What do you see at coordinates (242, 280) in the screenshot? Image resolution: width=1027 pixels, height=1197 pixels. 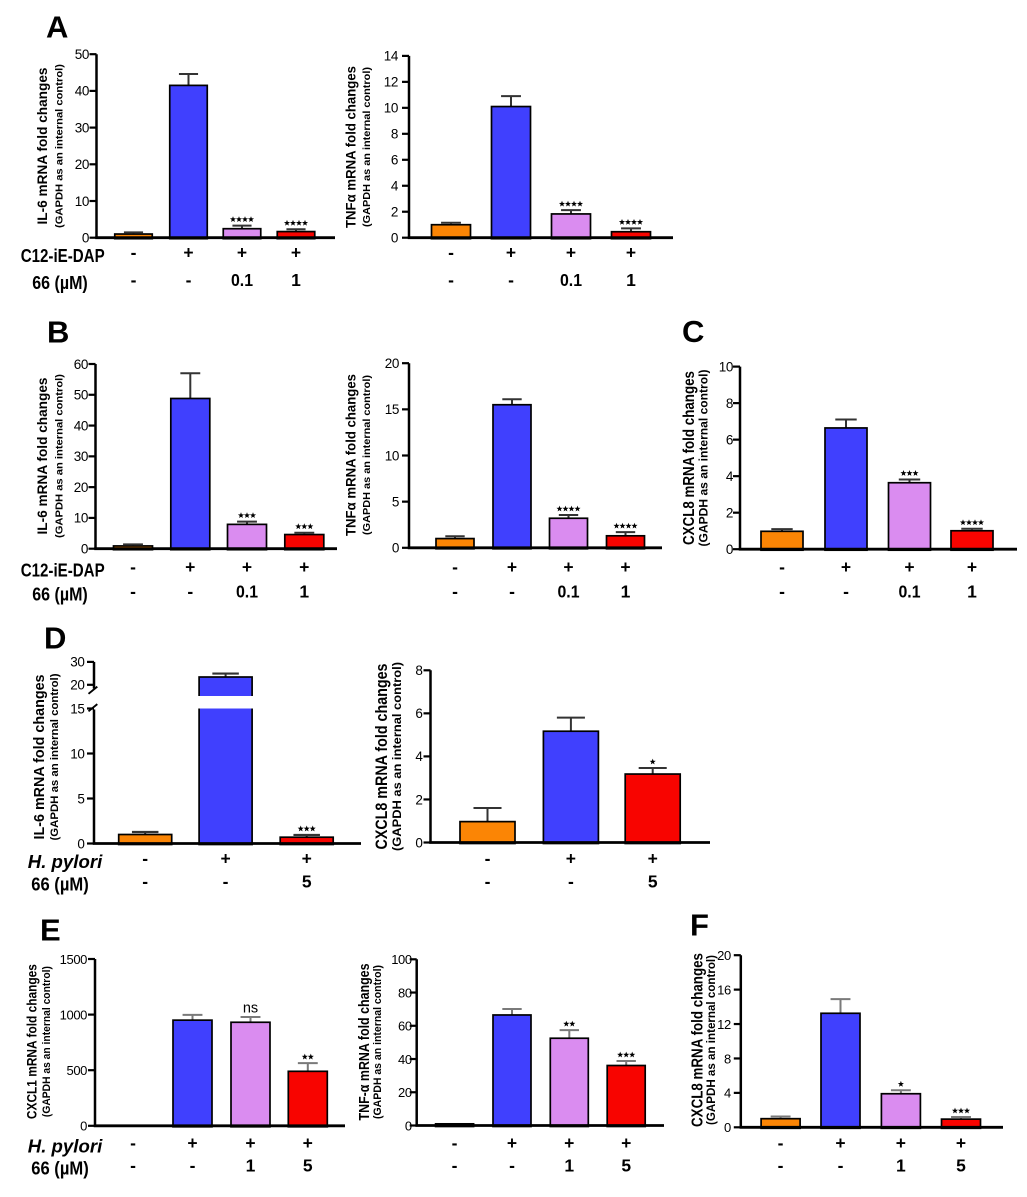 I see `svg-text: 0.1` at bounding box center [242, 280].